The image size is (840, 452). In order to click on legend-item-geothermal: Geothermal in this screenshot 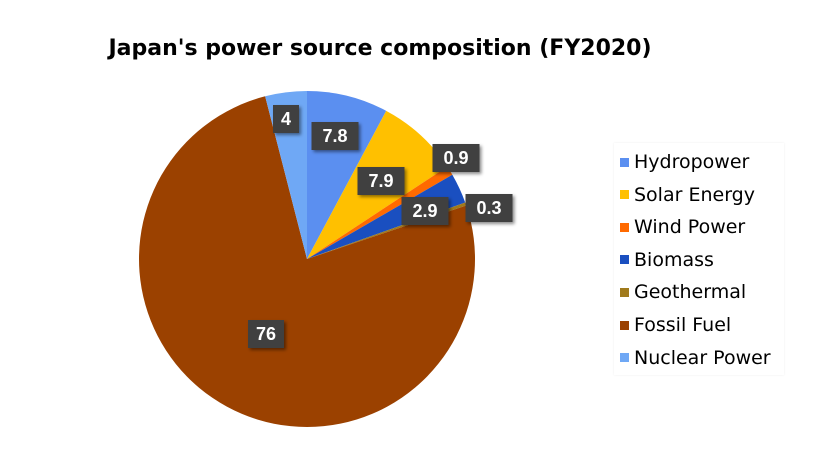, I will do `click(683, 292)`.